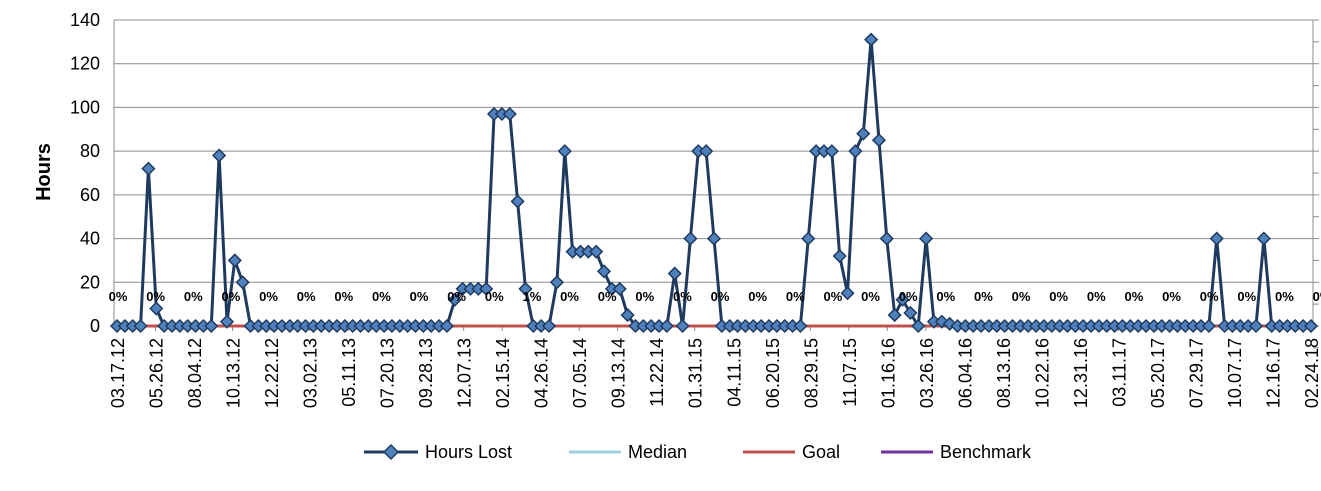 Image resolution: width=1321 pixels, height=491 pixels. I want to click on x-tick-label: 08.13.16, so click(1004, 373).